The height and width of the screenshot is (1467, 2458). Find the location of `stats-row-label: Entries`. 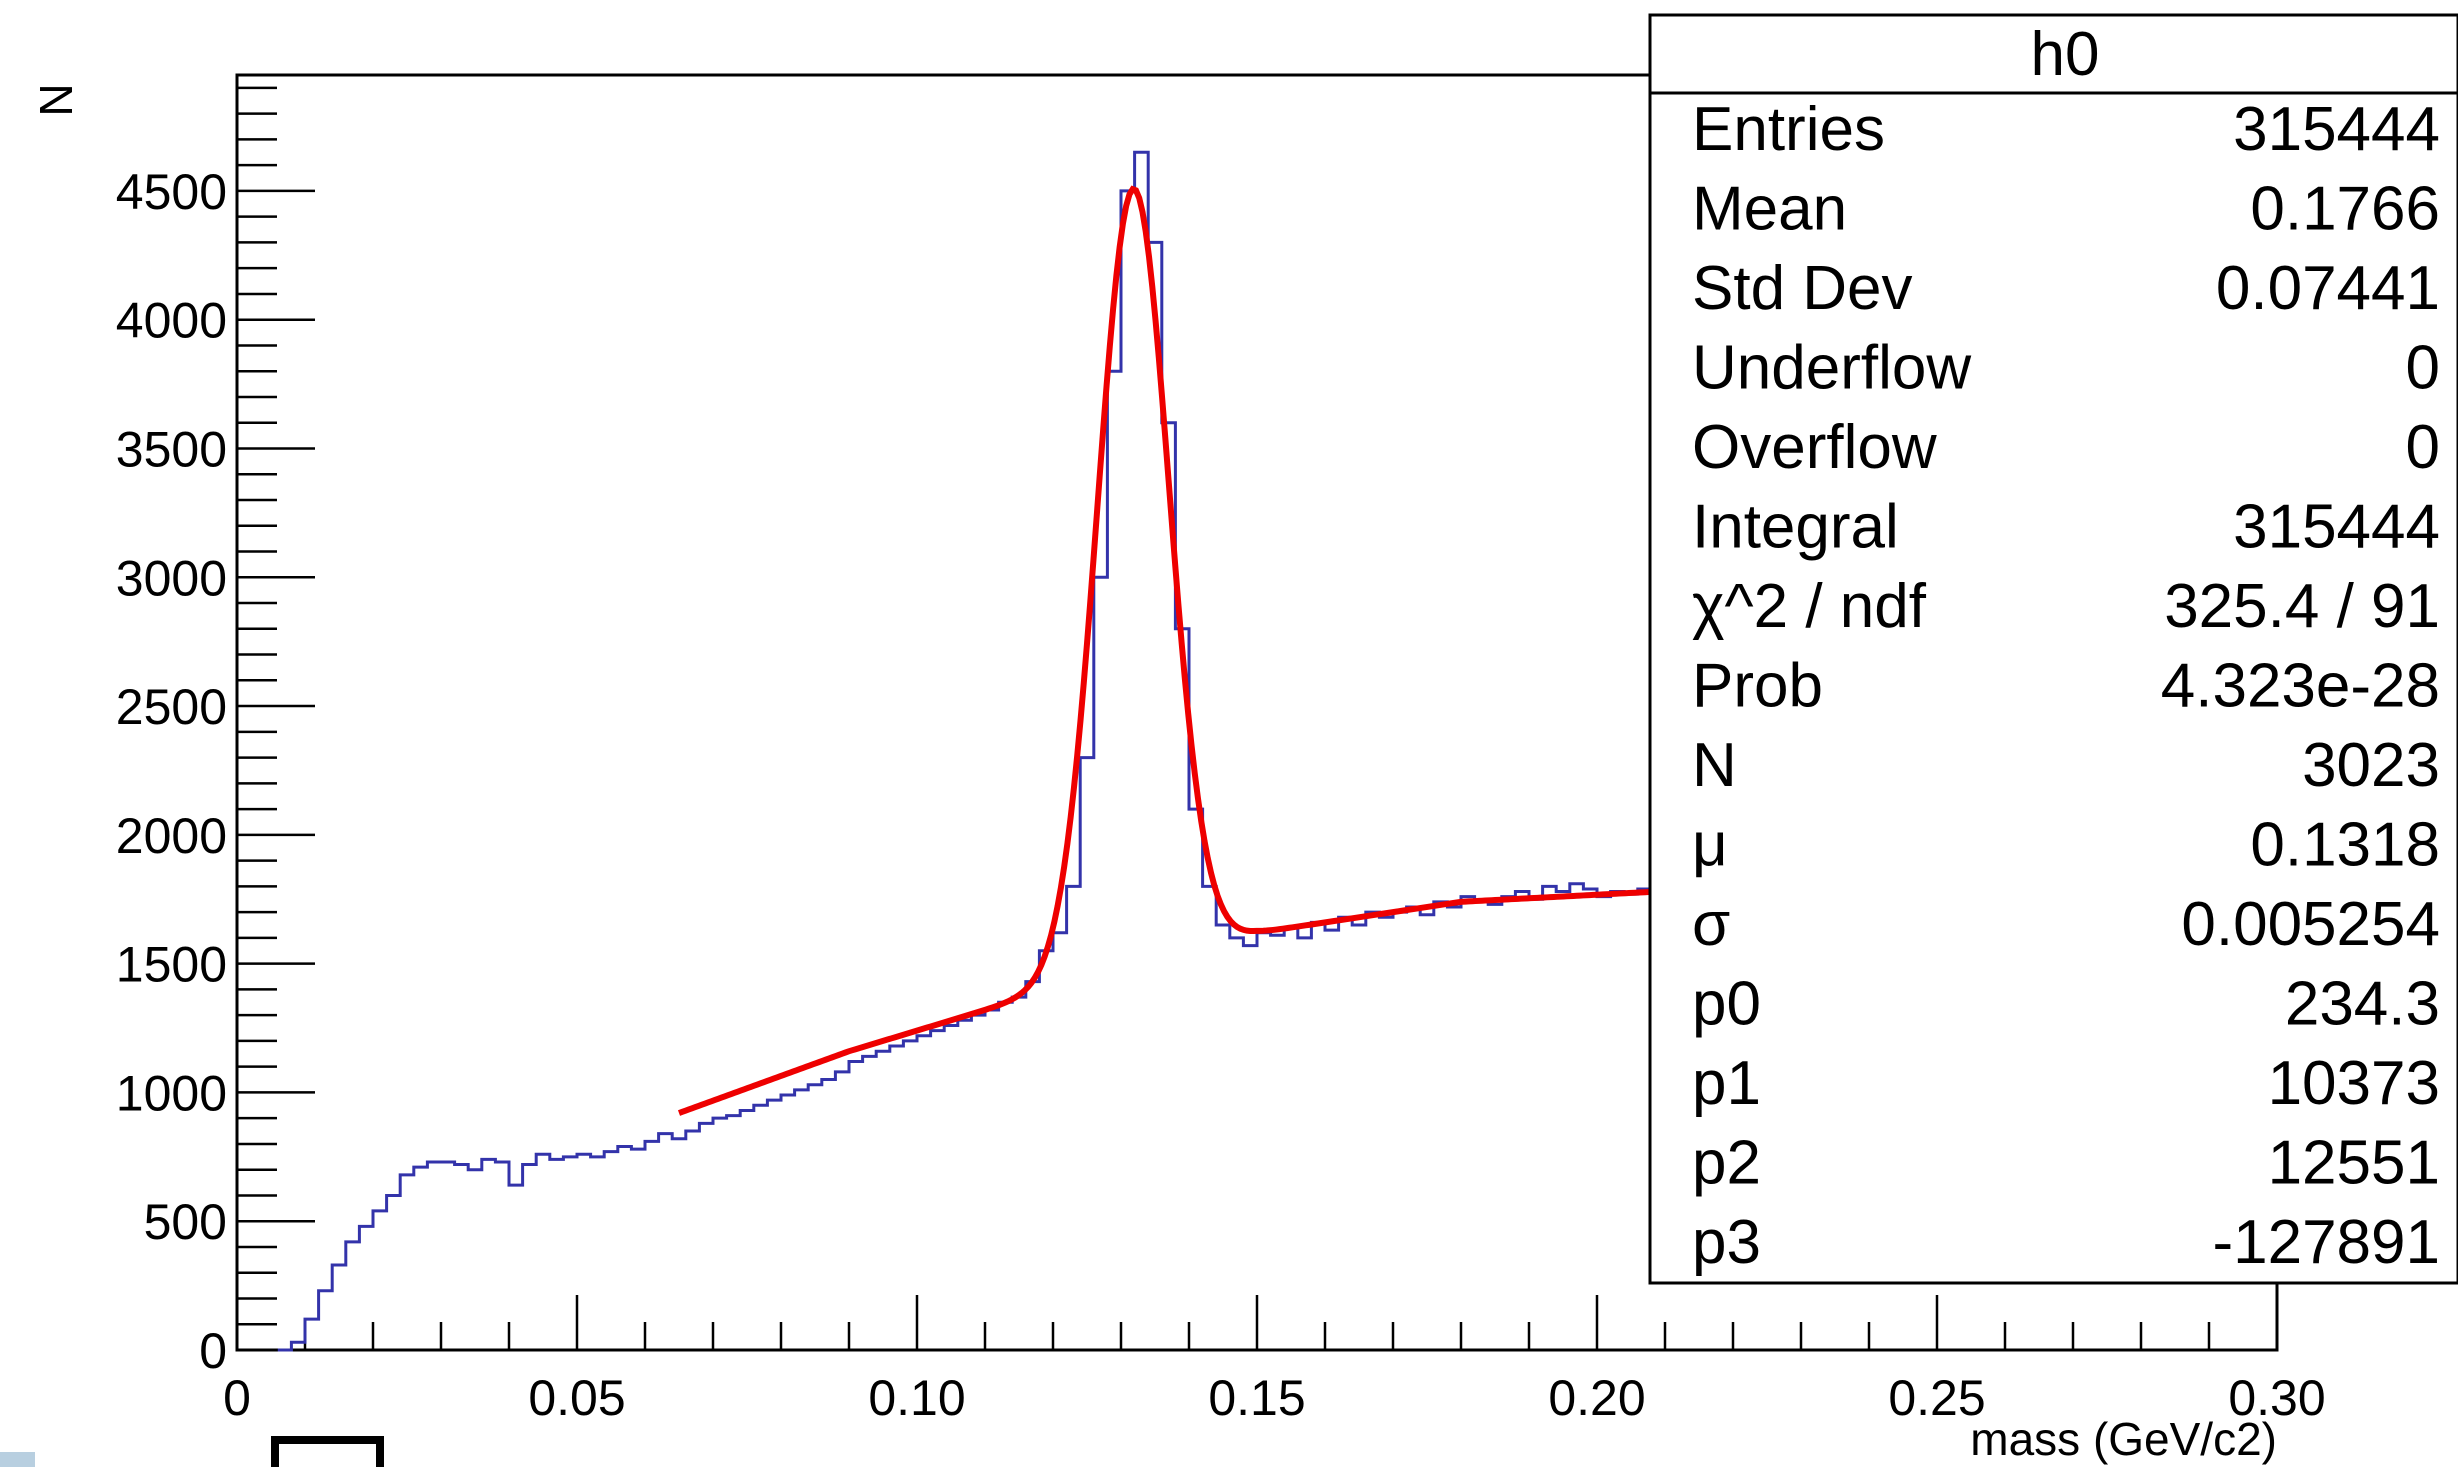

stats-row-label: Entries is located at coordinates (1788, 129).